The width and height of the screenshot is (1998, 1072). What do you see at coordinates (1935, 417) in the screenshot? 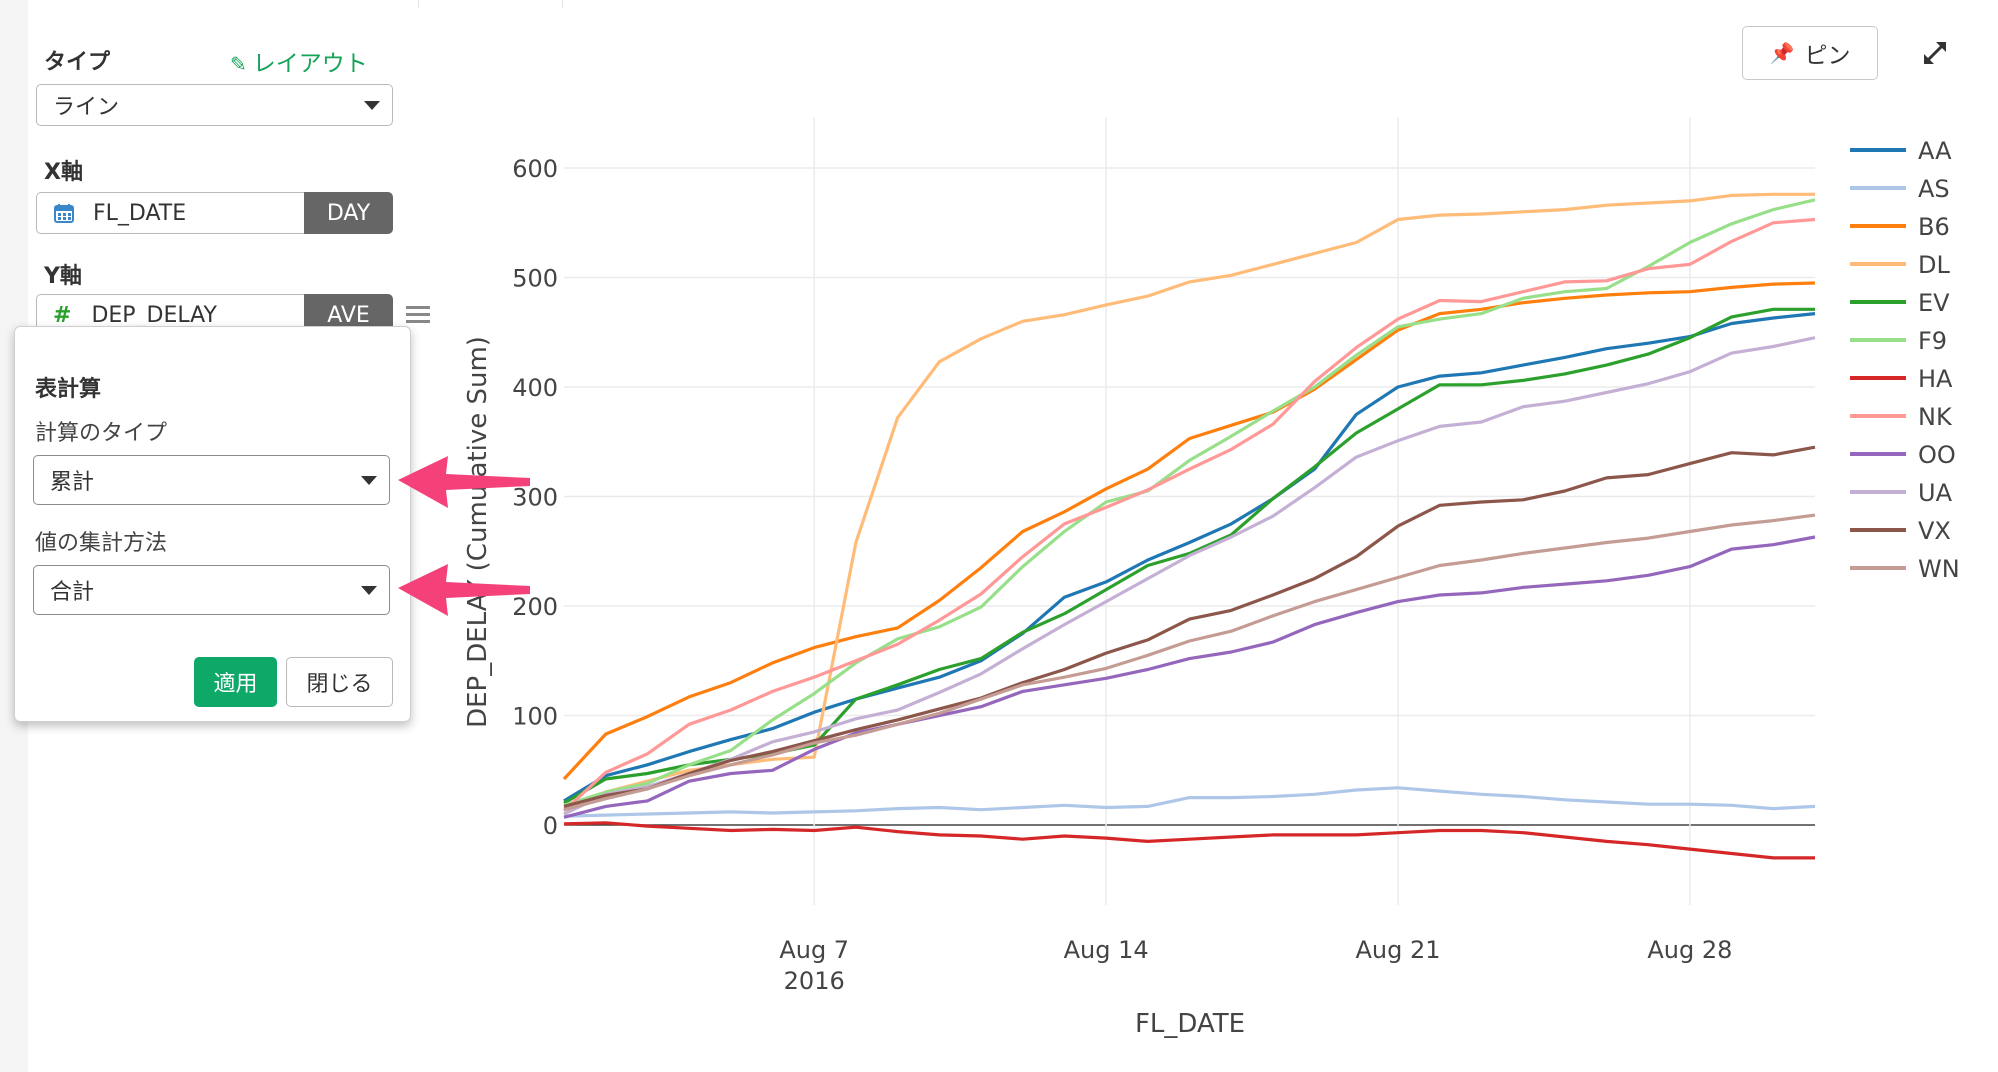
I see `legend-label: NK` at bounding box center [1935, 417].